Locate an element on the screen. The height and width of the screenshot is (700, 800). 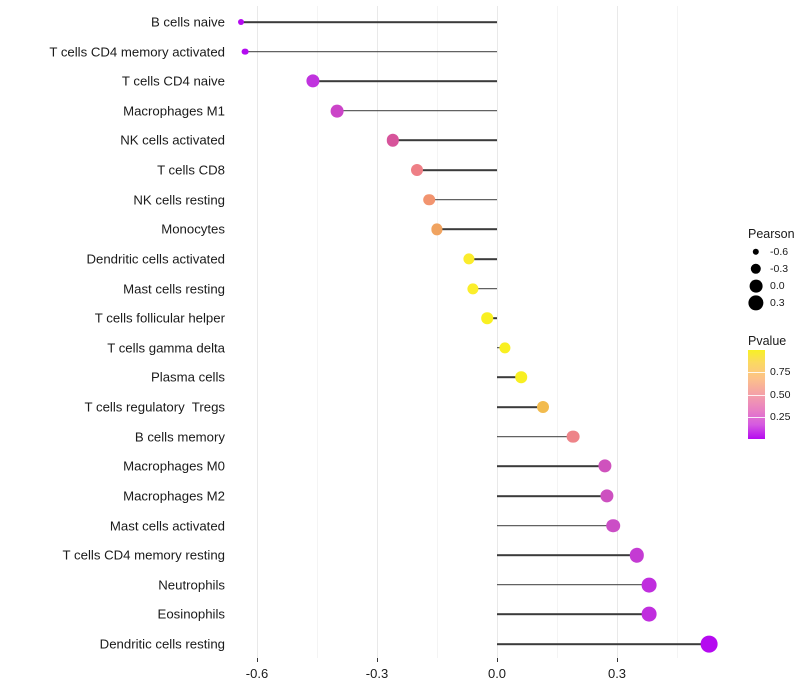
y-axis-label: Eosinophils is located at coordinates (191, 614).